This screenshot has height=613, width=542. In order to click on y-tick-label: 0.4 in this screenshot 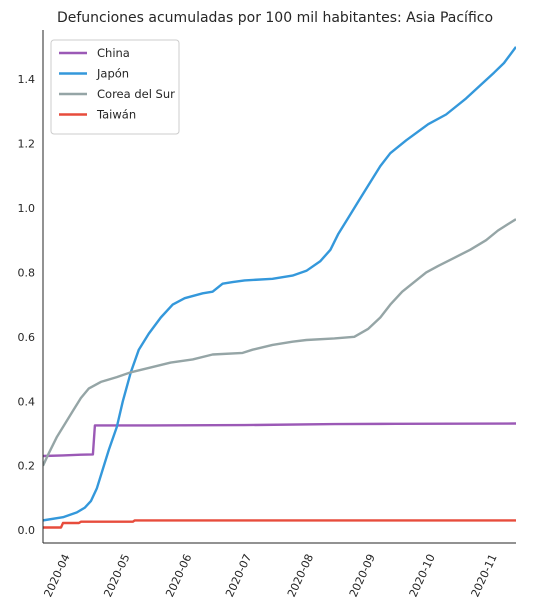, I will do `click(27, 401)`.